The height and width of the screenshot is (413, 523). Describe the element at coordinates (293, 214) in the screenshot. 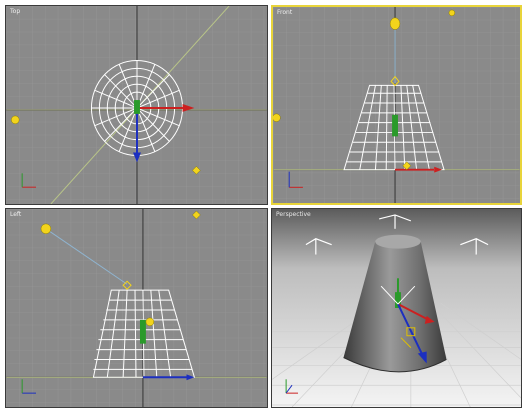

I see `viewport-label-perspective: Perspective` at that location.